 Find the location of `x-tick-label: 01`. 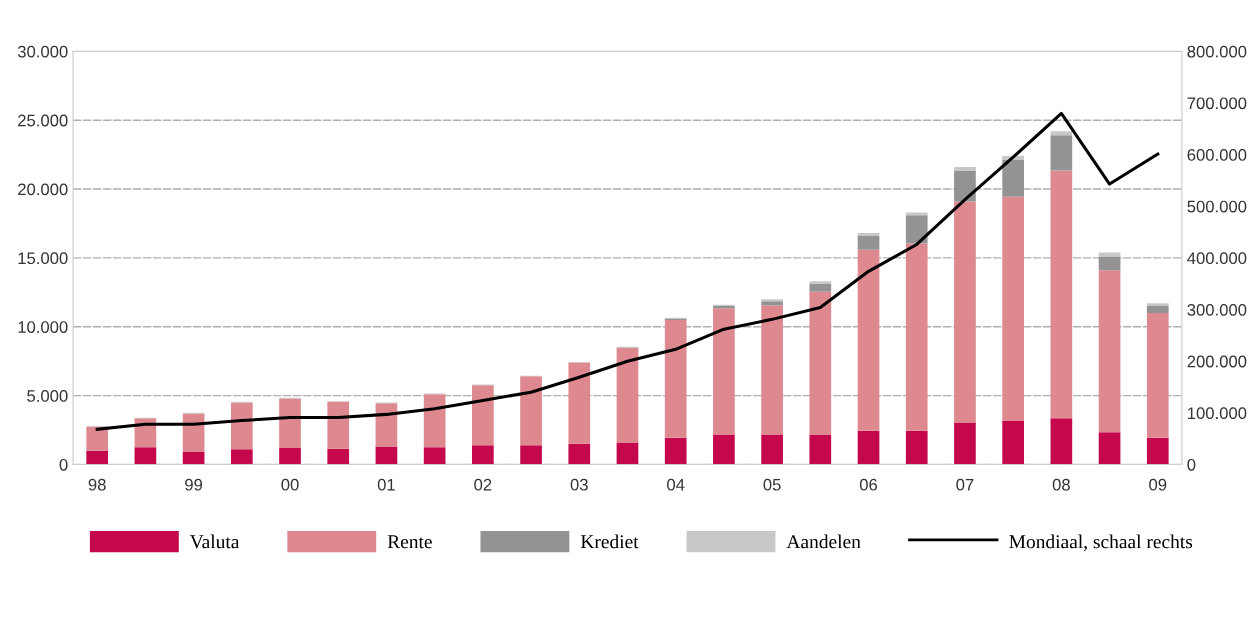

x-tick-label: 01 is located at coordinates (386, 484).